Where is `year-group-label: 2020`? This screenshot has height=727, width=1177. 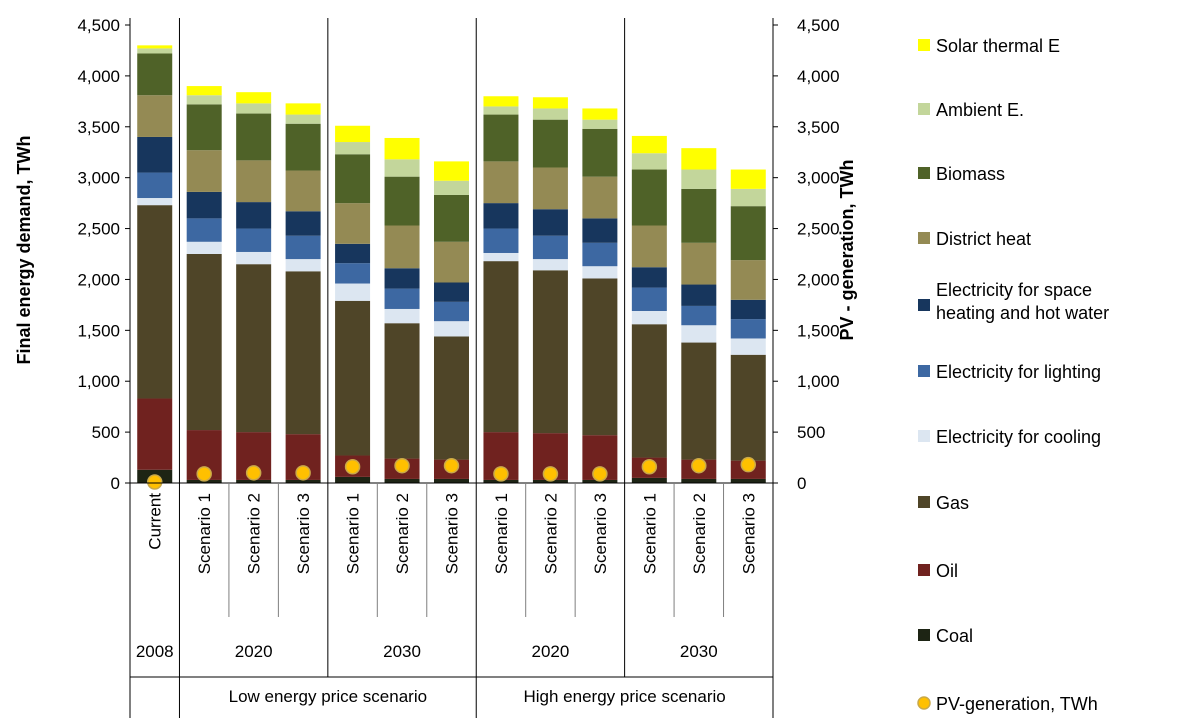
year-group-label: 2020 is located at coordinates (551, 651).